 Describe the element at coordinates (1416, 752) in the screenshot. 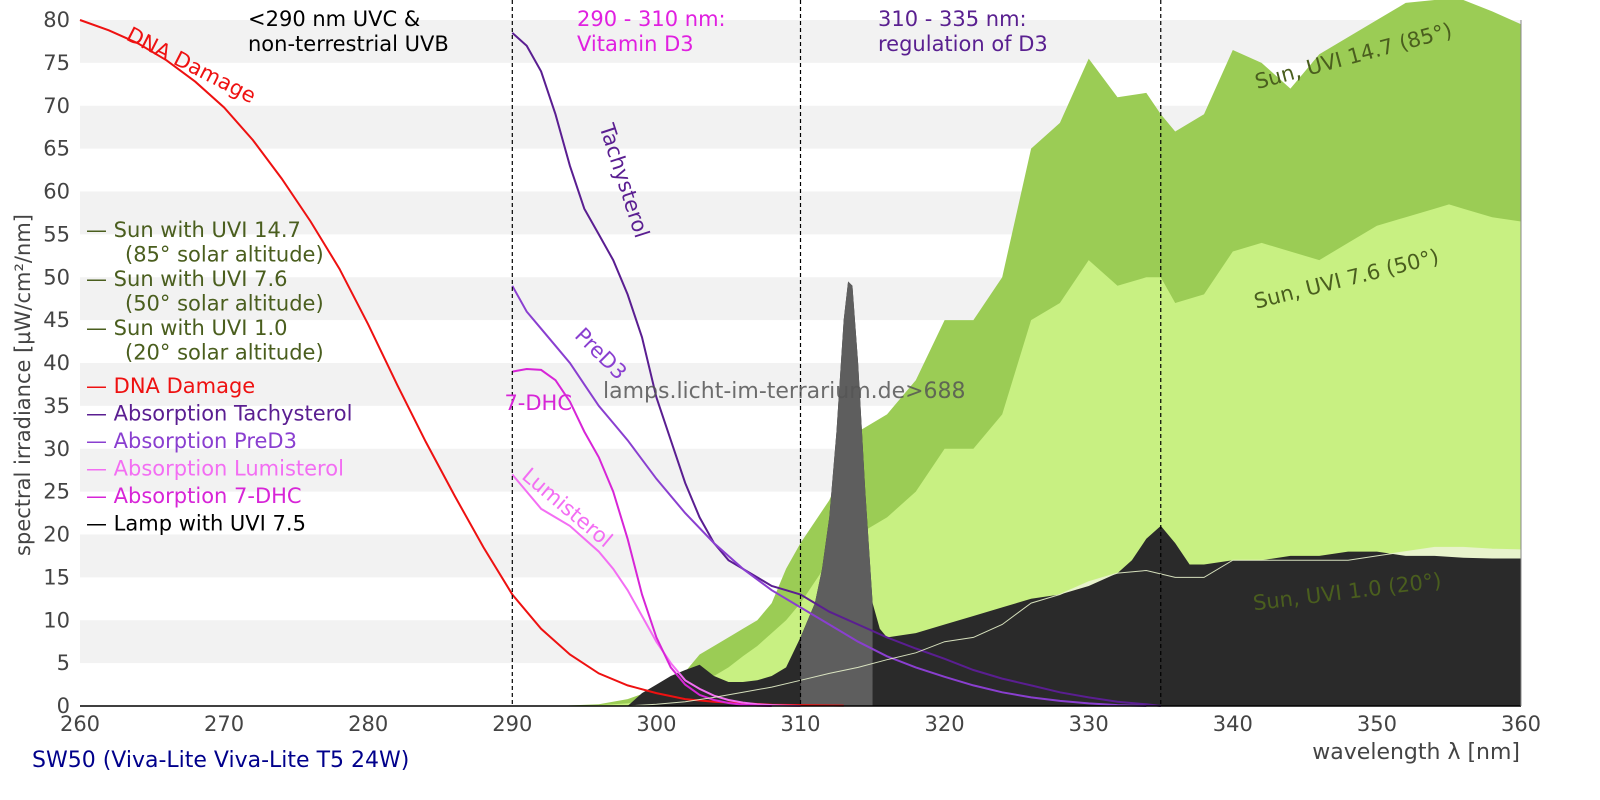

I see `x-axis-label: wavelength λ [nm]` at that location.